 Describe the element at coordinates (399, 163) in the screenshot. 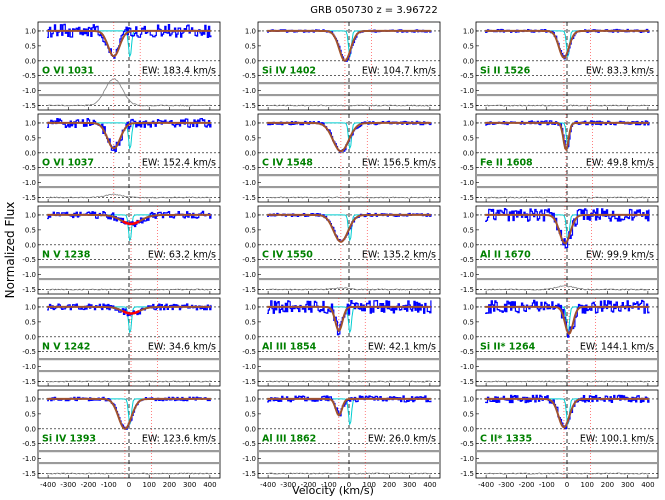

I see `equivalent-width-label: EW: 156.5 km/s` at that location.